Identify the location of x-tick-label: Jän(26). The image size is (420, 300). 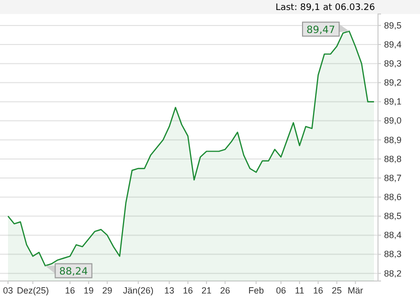
(138, 290).